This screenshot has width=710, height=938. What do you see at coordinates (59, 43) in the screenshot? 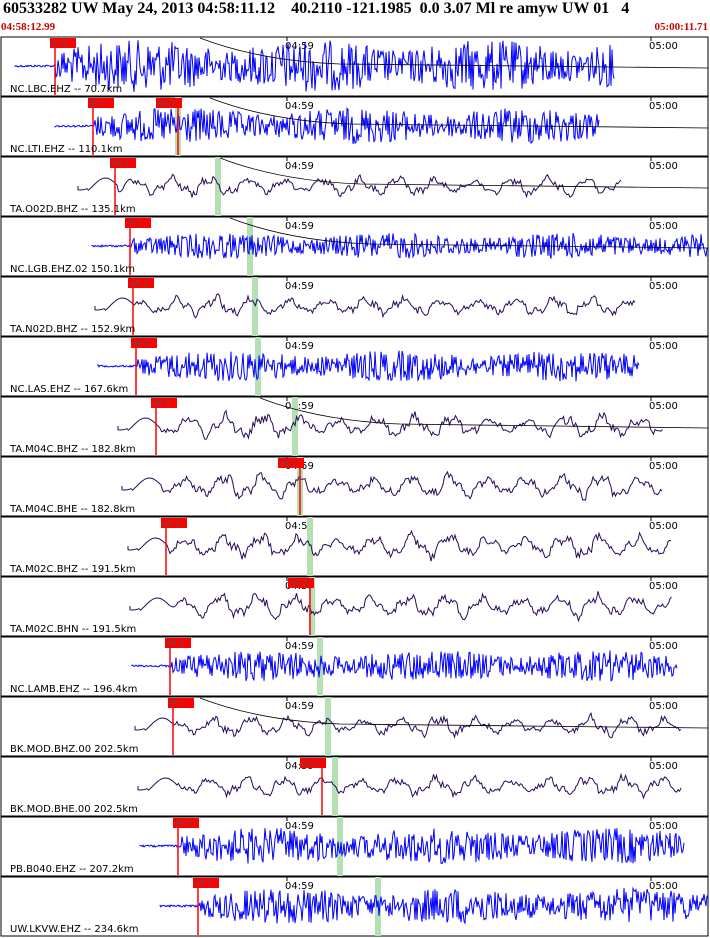
I see `p-pick-label: iP:0` at bounding box center [59, 43].